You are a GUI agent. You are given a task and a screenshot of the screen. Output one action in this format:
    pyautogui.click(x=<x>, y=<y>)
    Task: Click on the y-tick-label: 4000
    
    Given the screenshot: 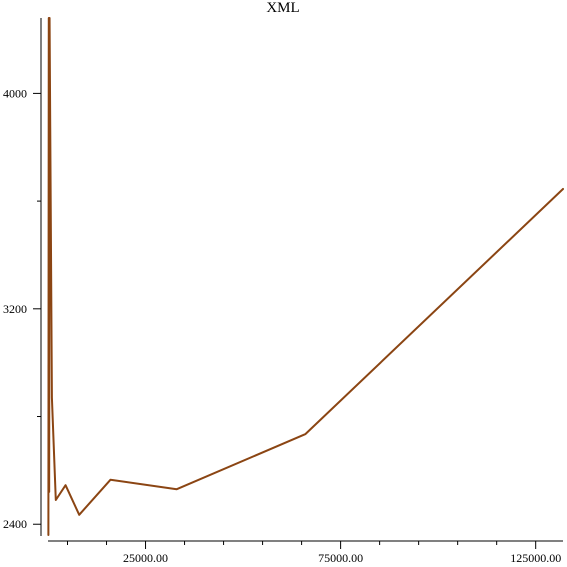 What is the action you would take?
    pyautogui.click(x=15, y=93)
    